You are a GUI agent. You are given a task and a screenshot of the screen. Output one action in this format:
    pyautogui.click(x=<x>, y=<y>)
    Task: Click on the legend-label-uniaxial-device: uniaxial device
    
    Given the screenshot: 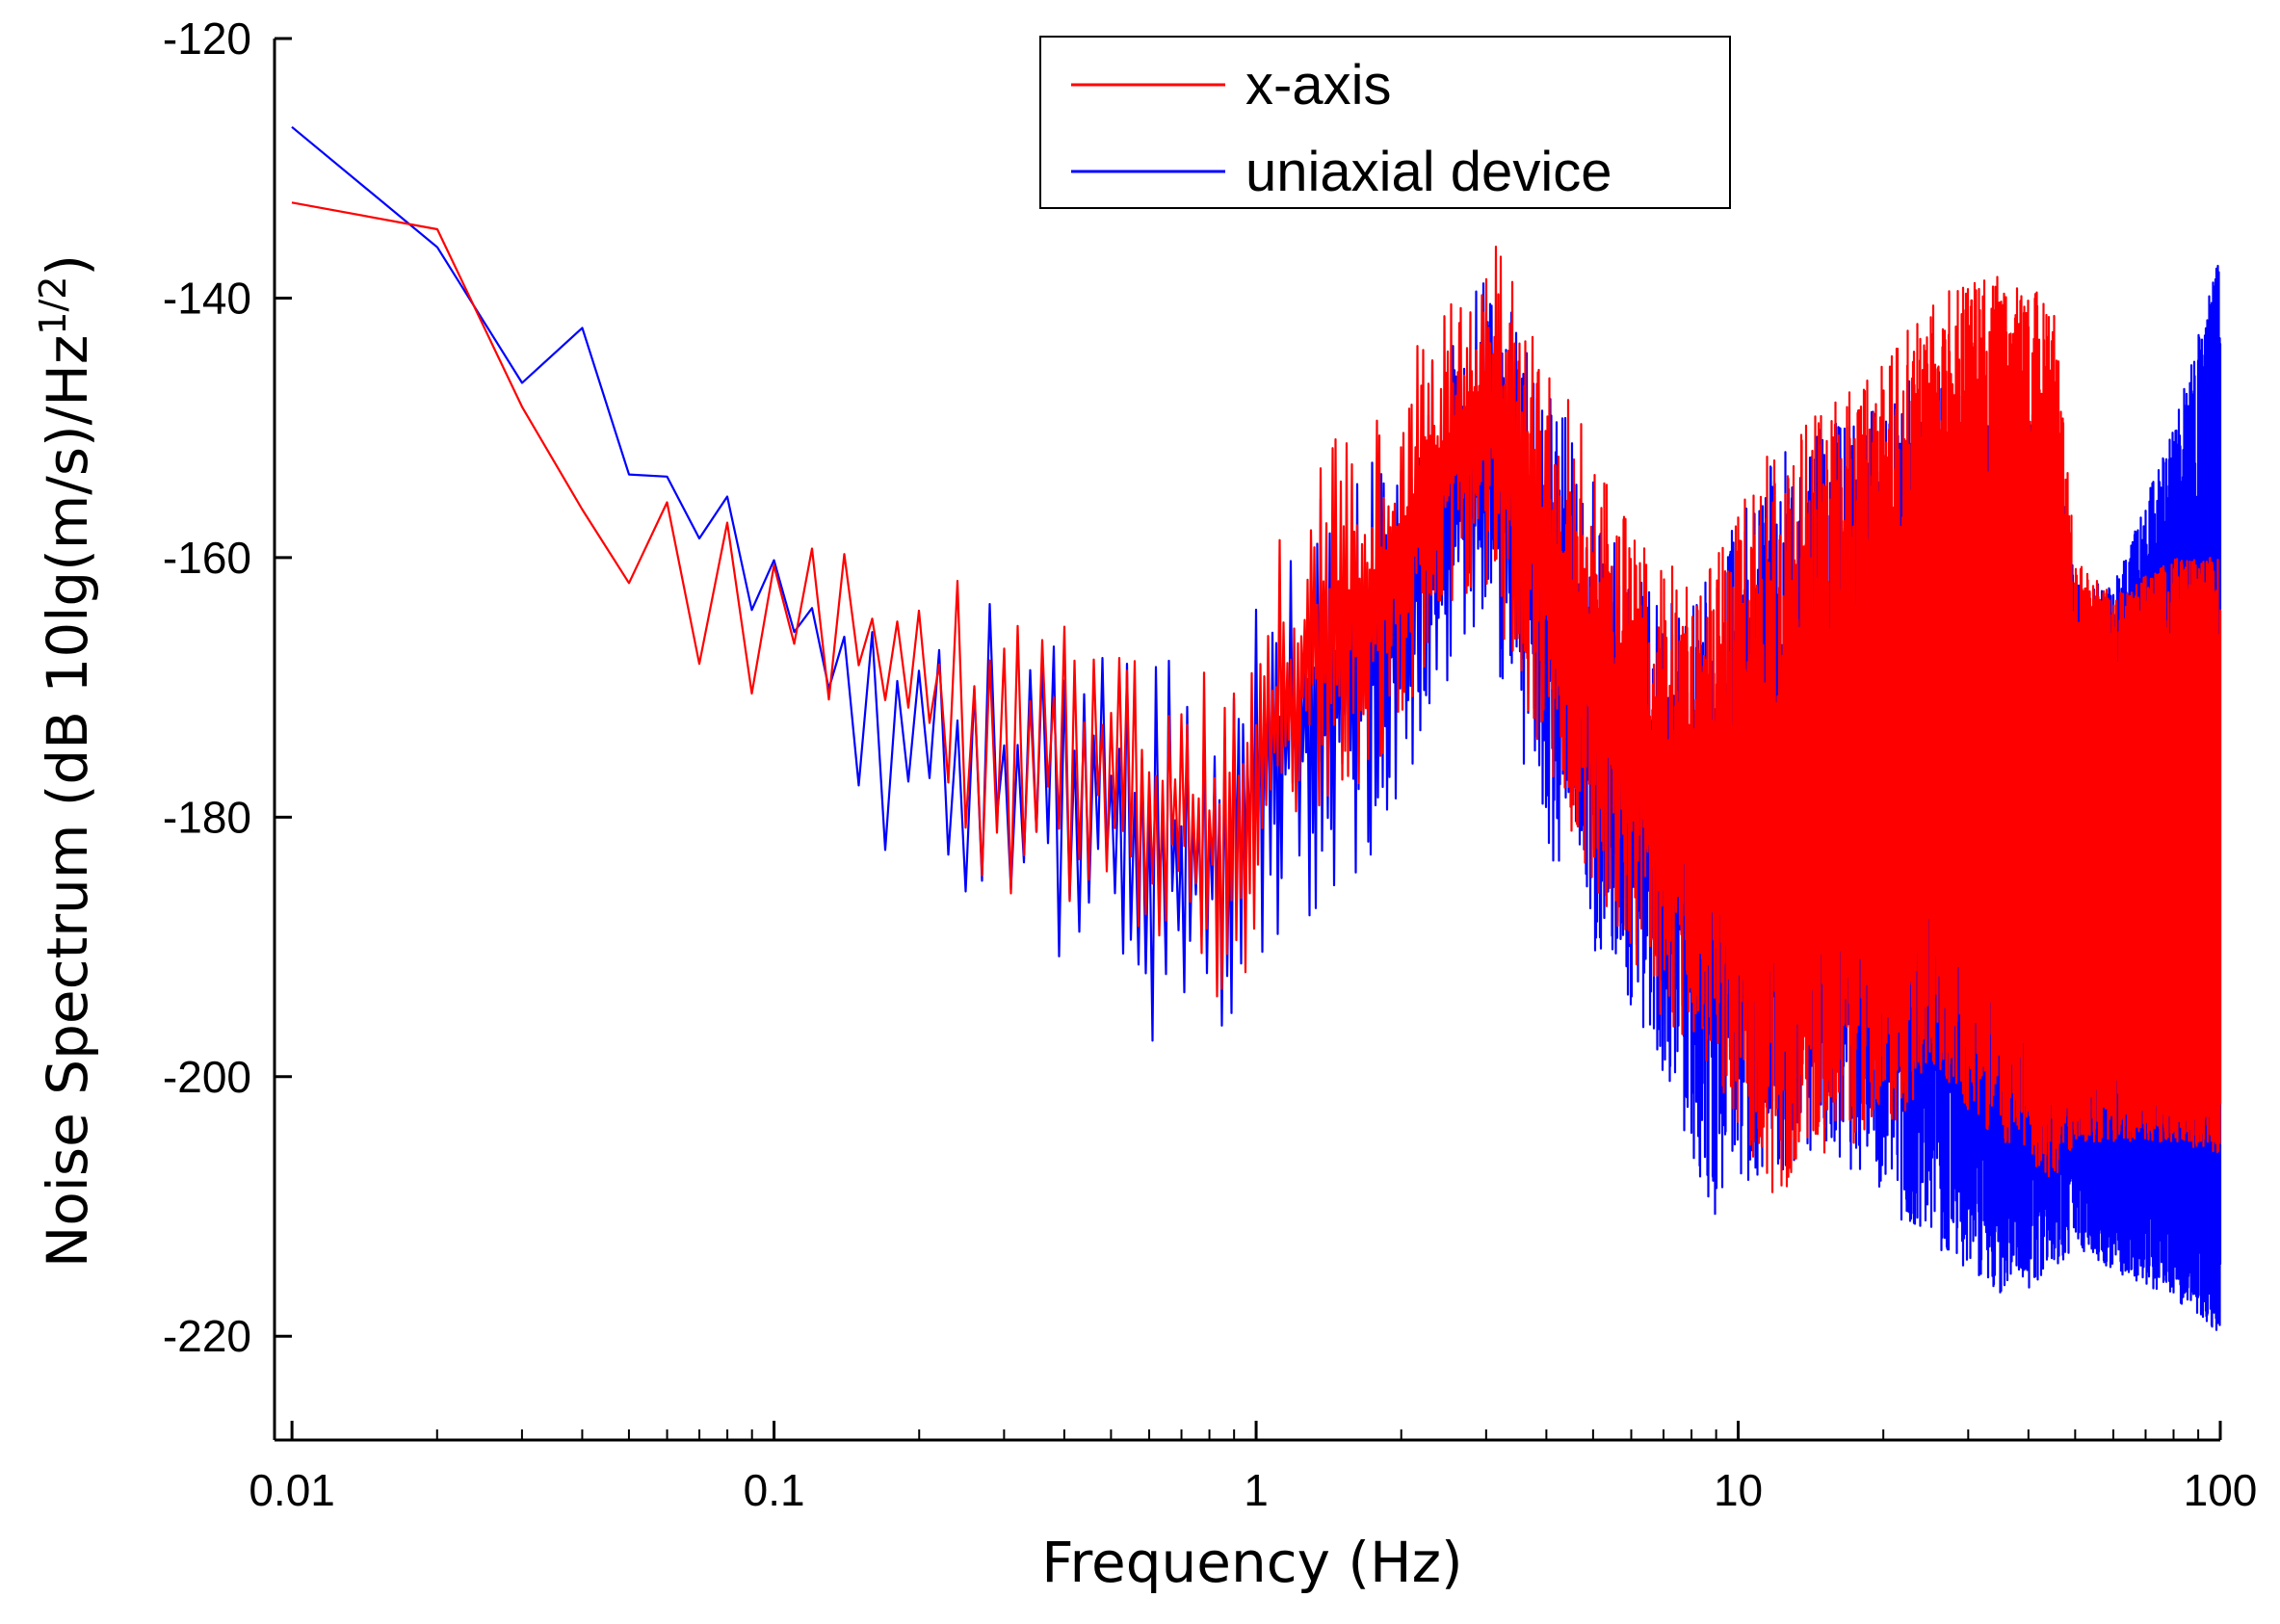 What is the action you would take?
    pyautogui.click(x=1428, y=172)
    